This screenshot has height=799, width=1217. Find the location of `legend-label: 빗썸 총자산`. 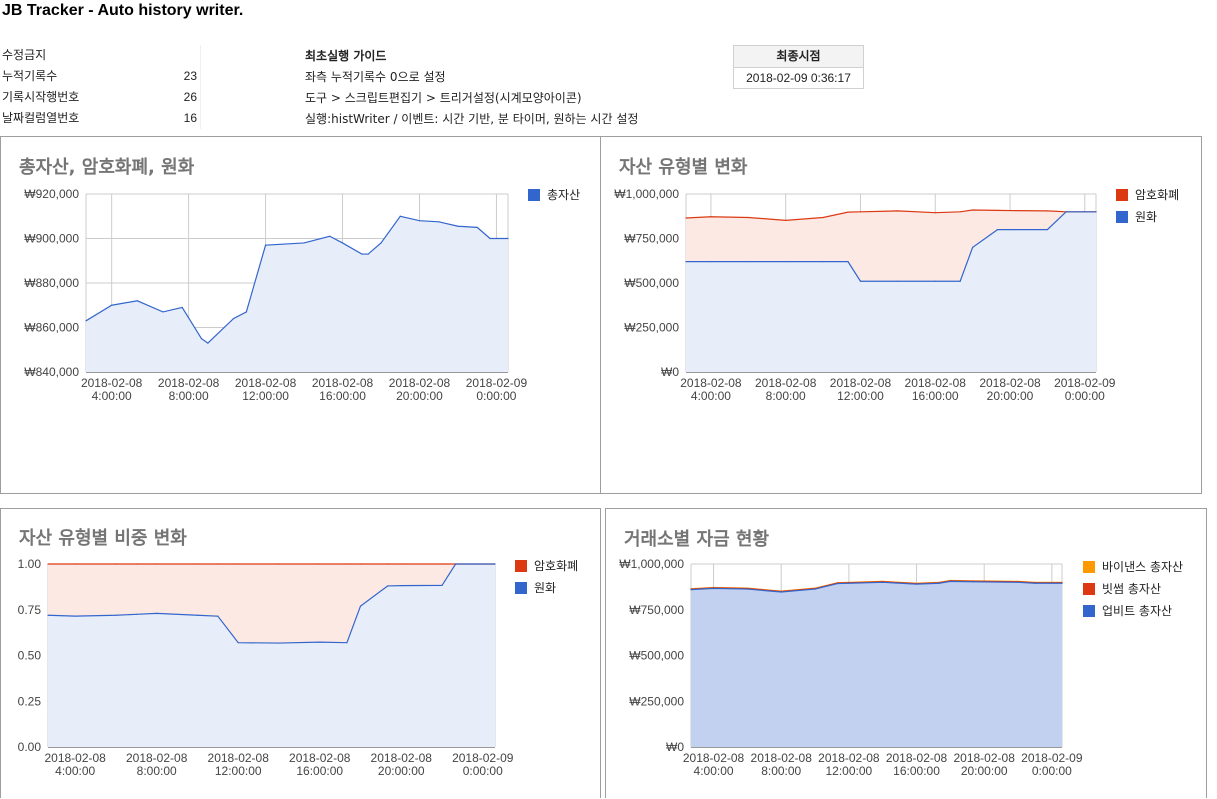

legend-label: 빗썸 총자산 is located at coordinates (1131, 589).